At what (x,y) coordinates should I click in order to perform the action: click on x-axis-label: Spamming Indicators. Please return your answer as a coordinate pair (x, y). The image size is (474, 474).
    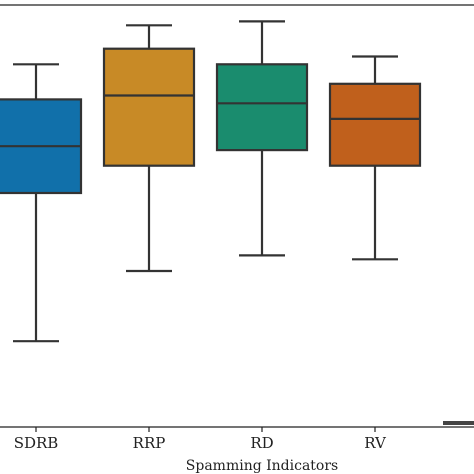
    Looking at the image, I should click on (262, 466).